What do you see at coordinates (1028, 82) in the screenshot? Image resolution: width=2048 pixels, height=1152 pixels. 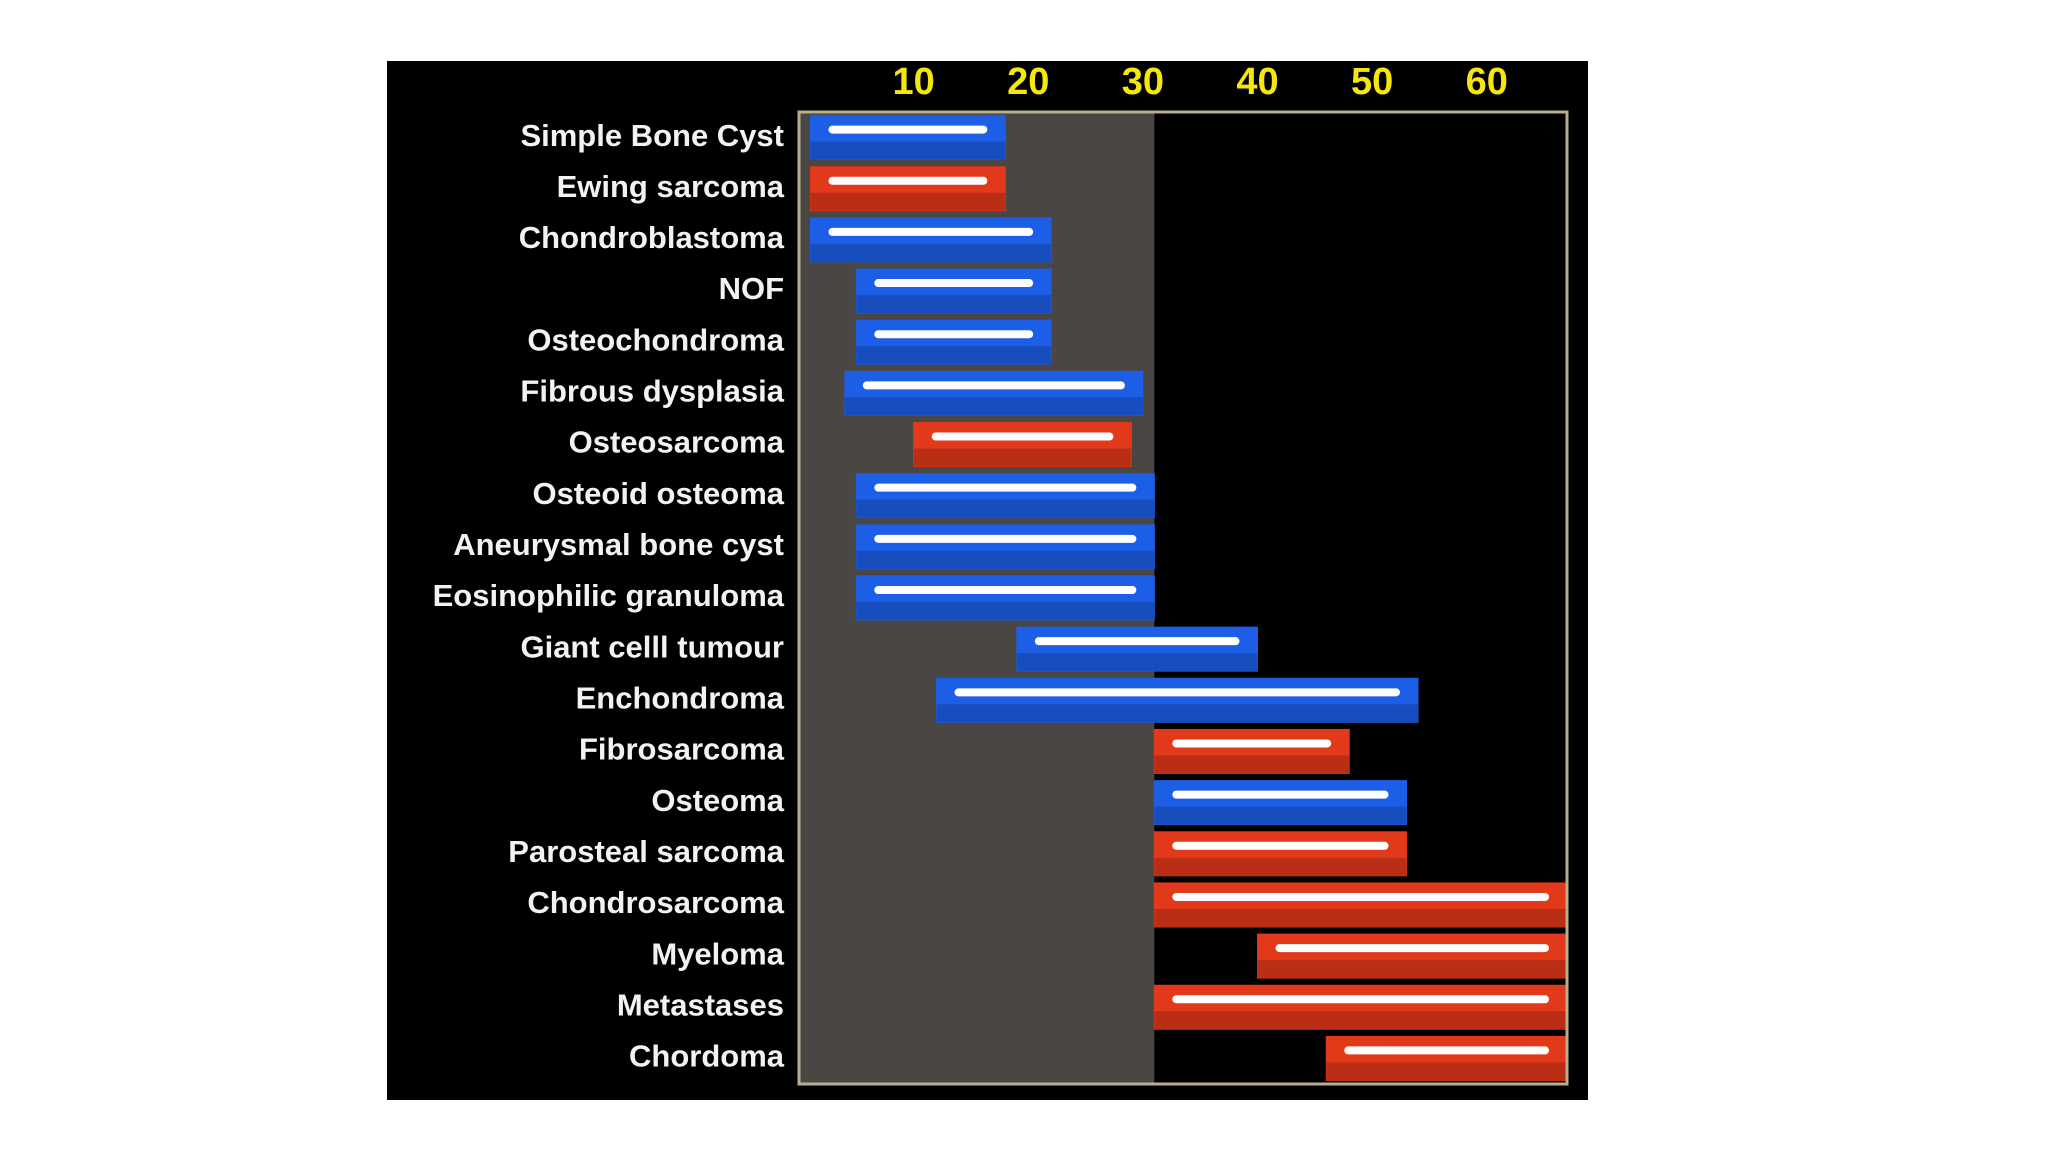 I see `x-tick-label: 20` at bounding box center [1028, 82].